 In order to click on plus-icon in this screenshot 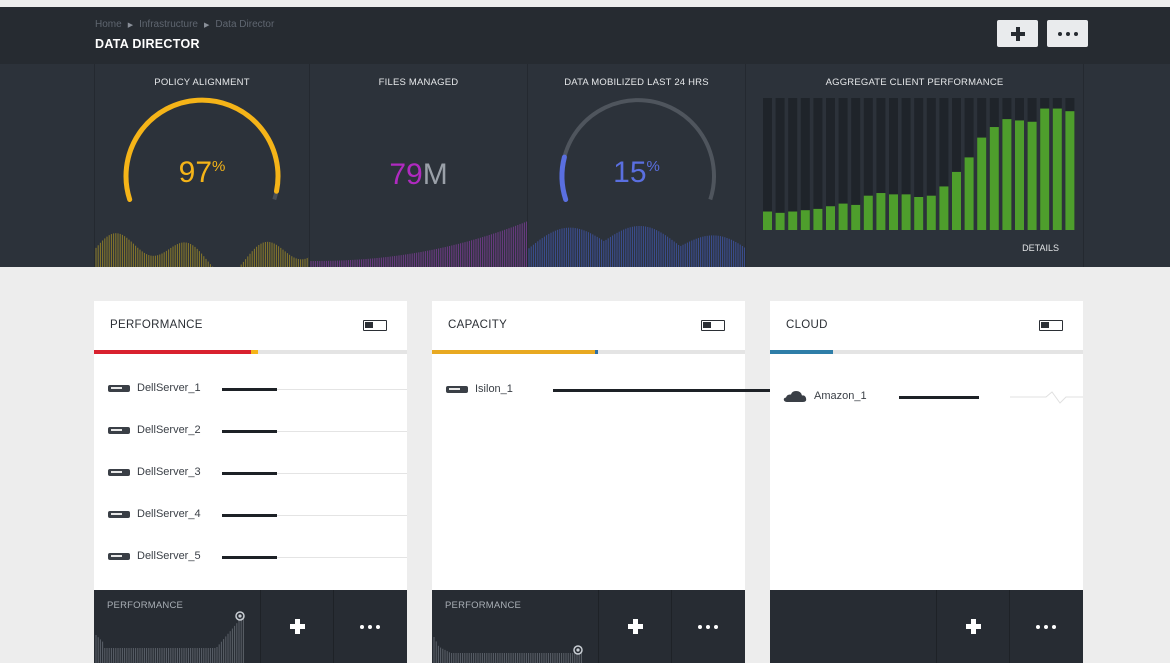, I will do `click(1017, 33)`.